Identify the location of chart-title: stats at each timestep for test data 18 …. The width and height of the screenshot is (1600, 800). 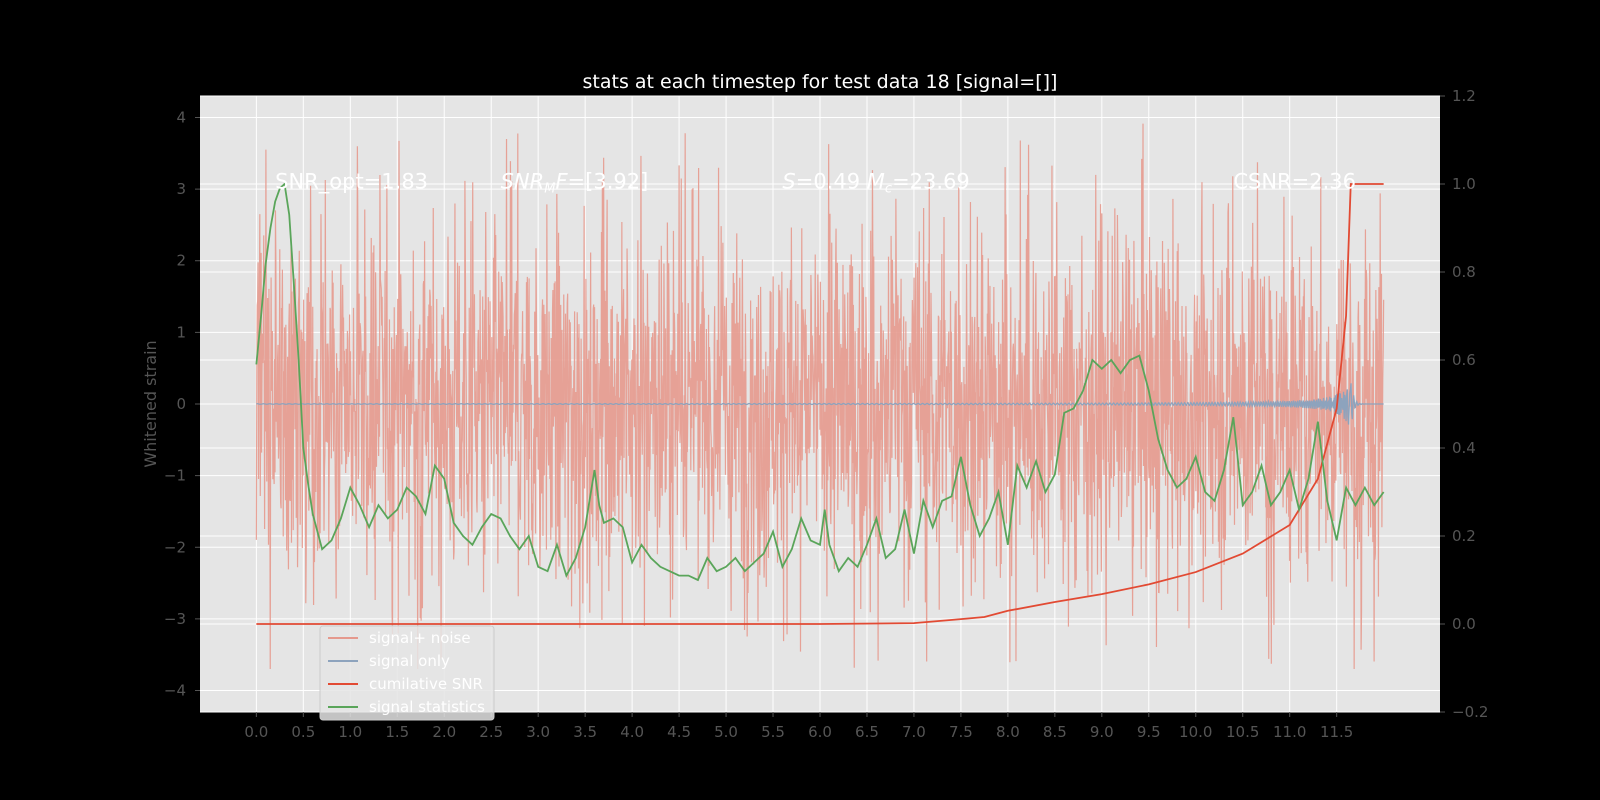
(820, 82).